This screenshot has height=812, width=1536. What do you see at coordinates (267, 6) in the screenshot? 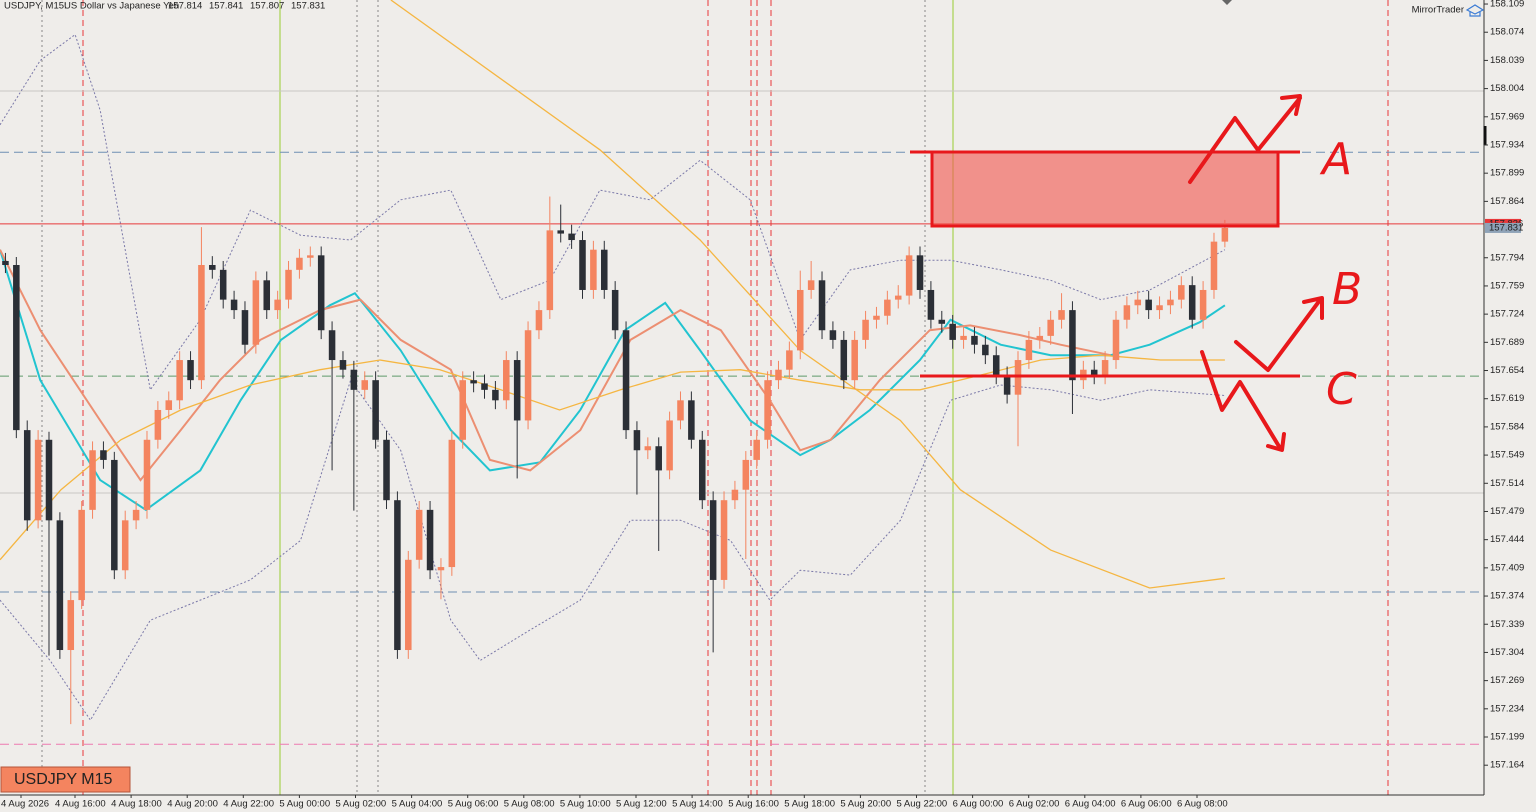
I see `quote-low: 157.807` at bounding box center [267, 6].